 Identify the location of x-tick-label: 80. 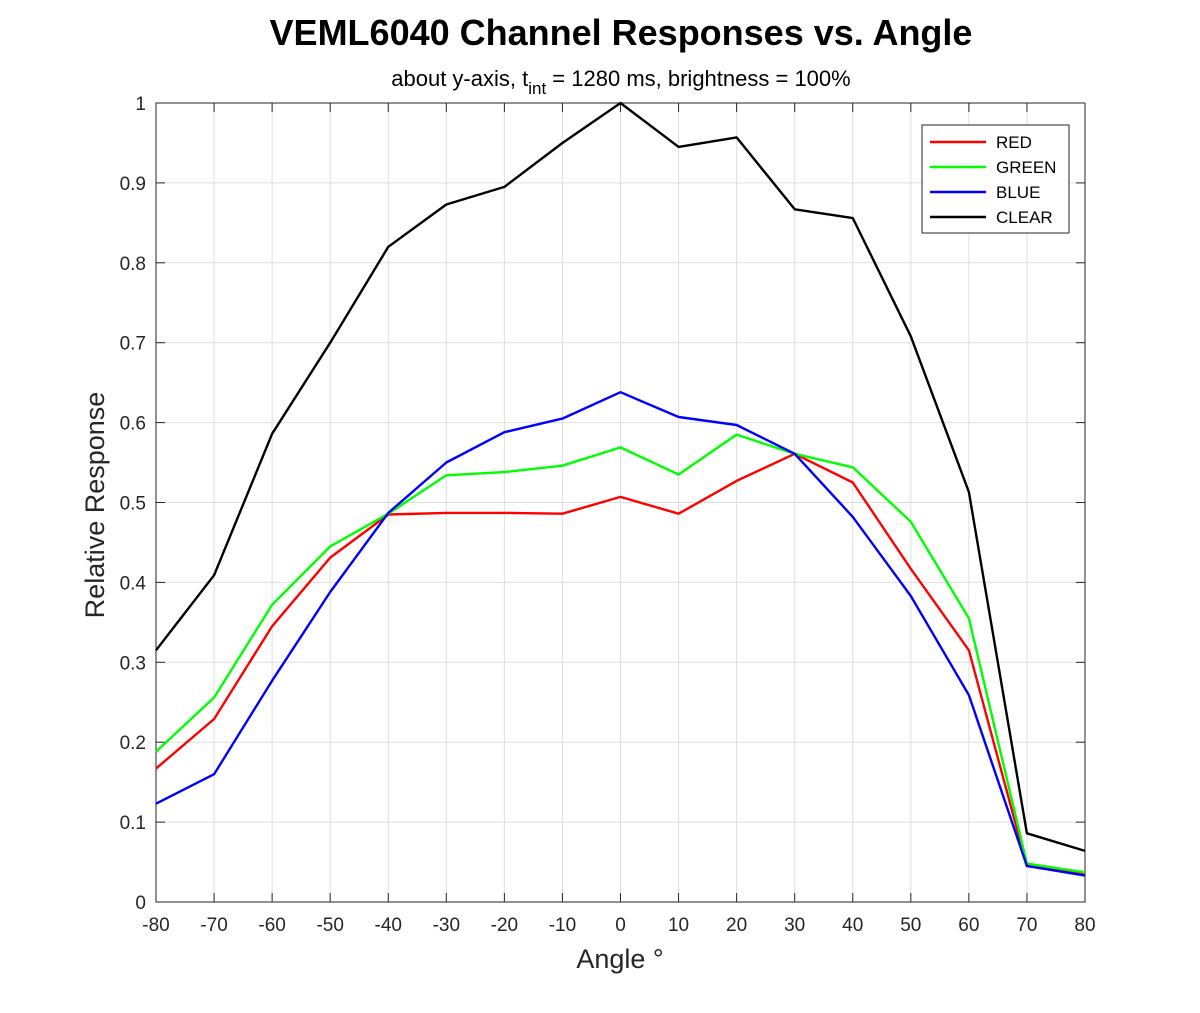
(1084, 925).